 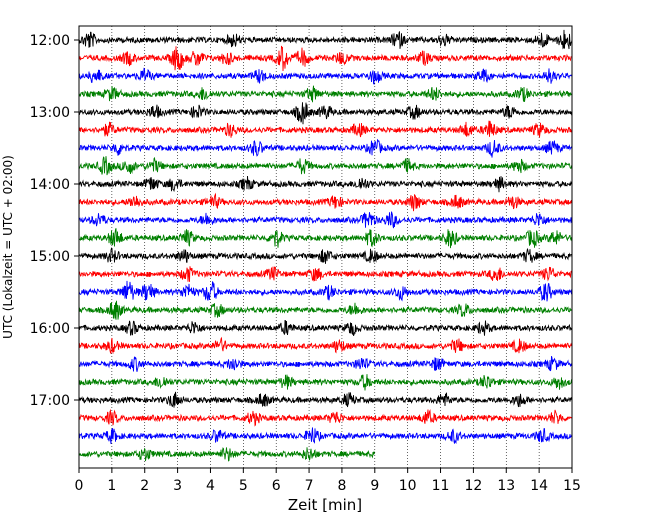 I want to click on x-tick-label: 9, so click(x=374, y=486).